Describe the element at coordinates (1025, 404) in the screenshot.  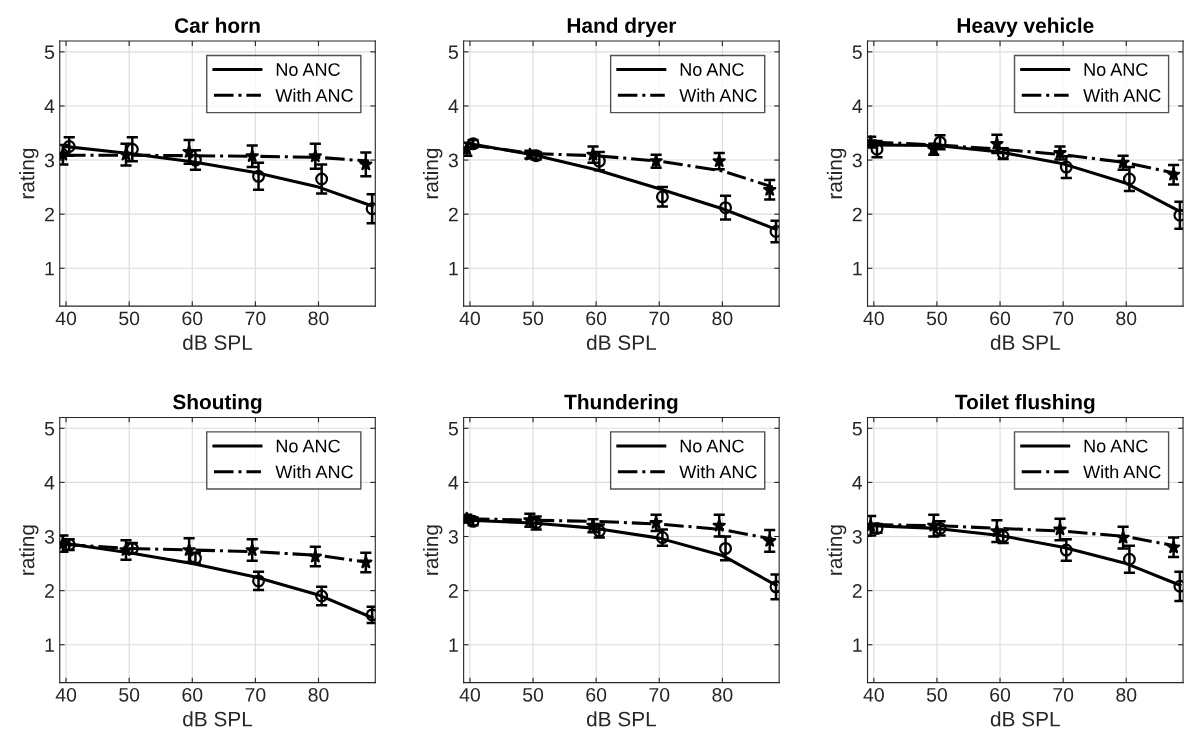
I see `chart-title: Toilet flushing` at that location.